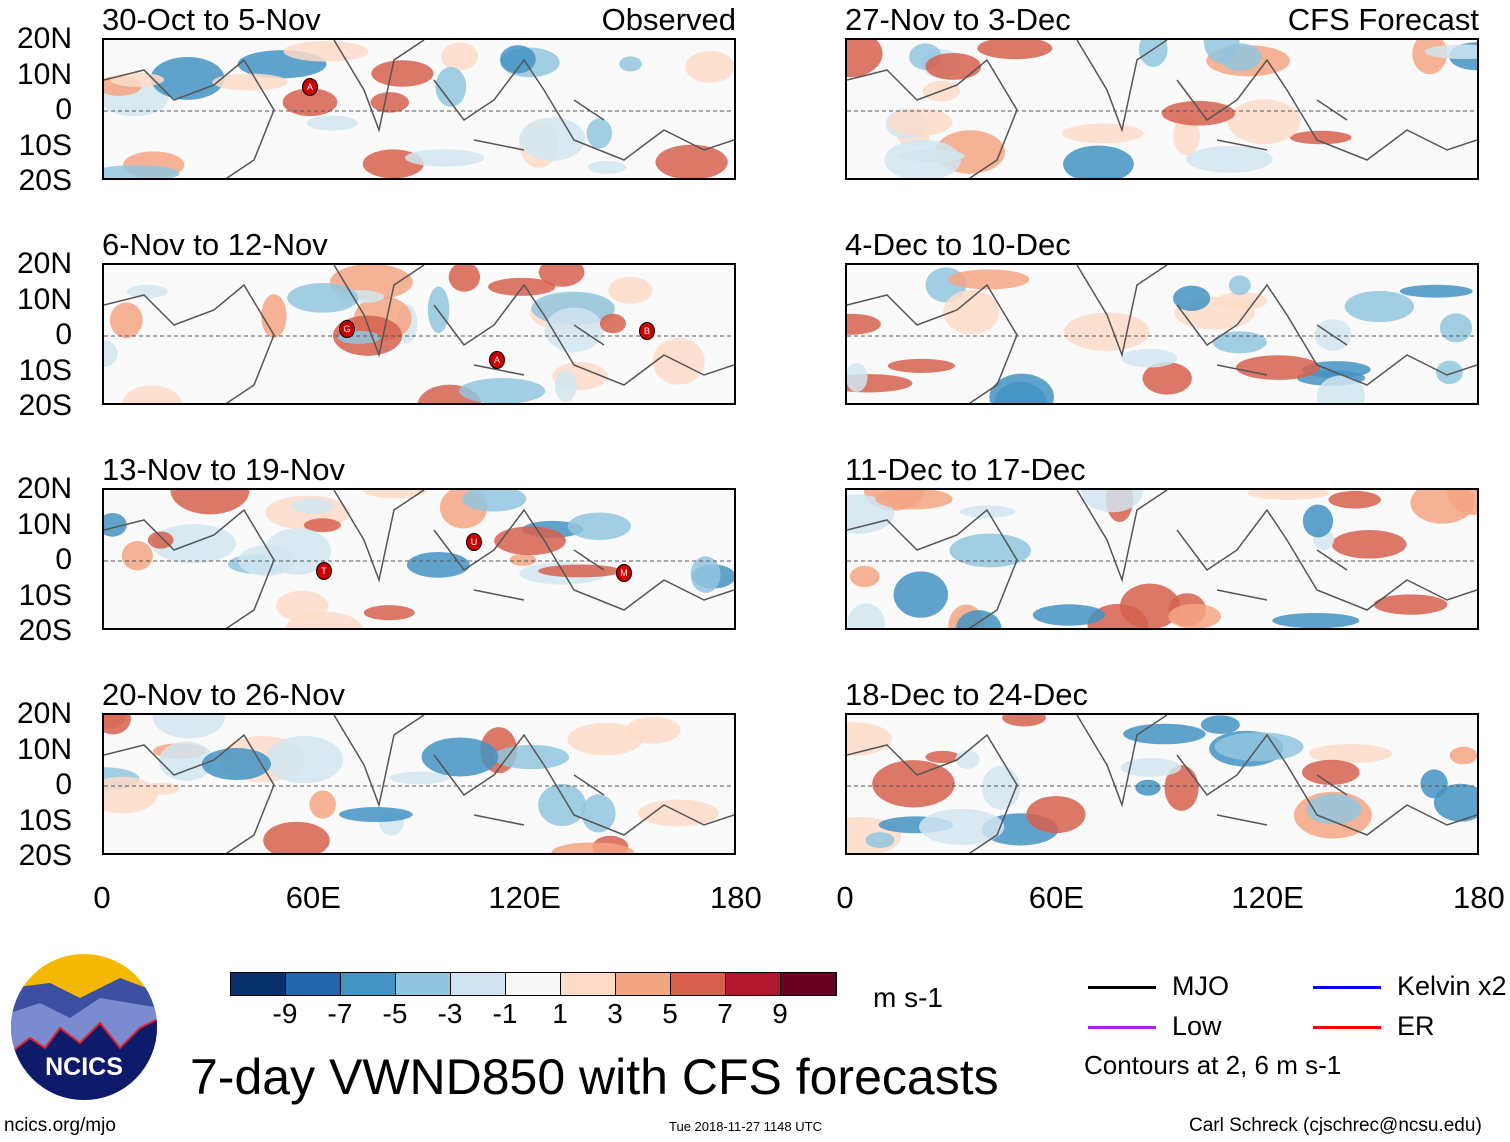 This screenshot has width=1510, height=1142. Describe the element at coordinates (958, 19) in the screenshot. I see `panel-title: 27-Nov to 3-Dec` at that location.